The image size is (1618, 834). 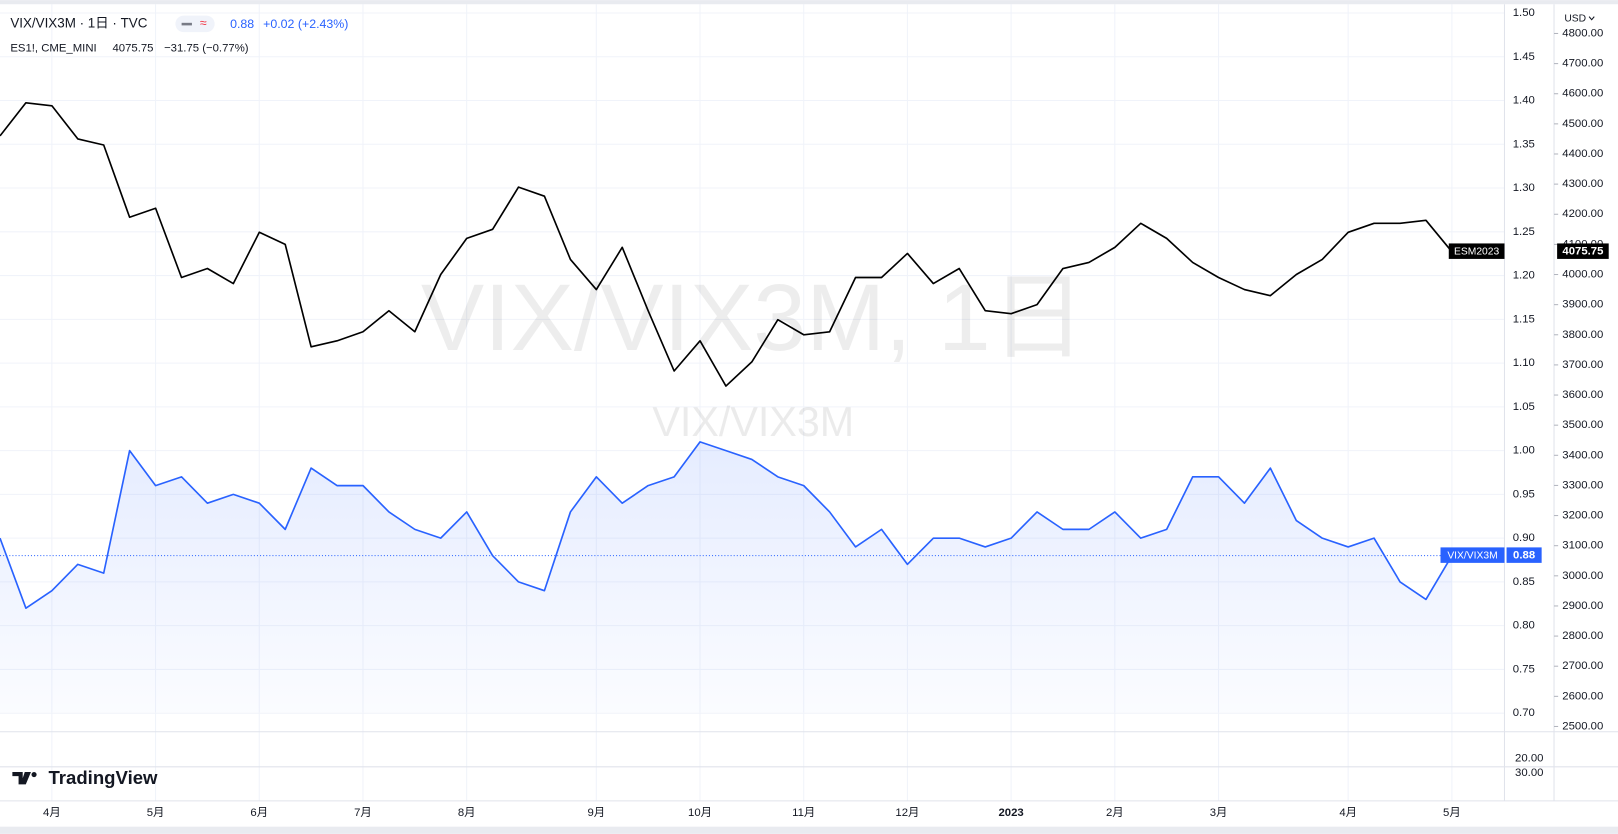 I want to click on y2-tick-label: 3700.00, so click(x=1582, y=365).